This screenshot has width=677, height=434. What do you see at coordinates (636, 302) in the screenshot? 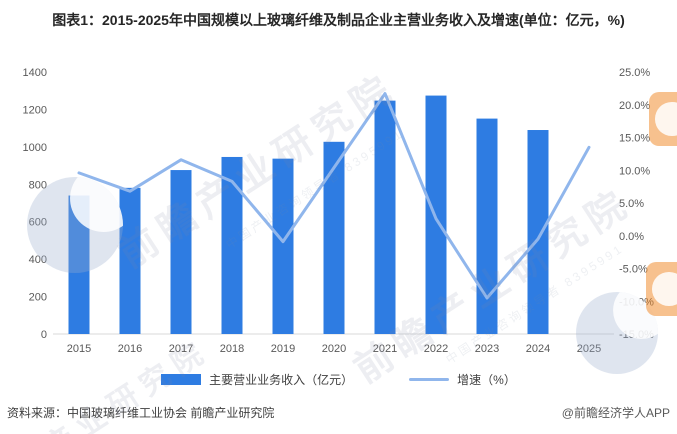
I see `right-axis-tick-label: -10.0%` at bounding box center [636, 302].